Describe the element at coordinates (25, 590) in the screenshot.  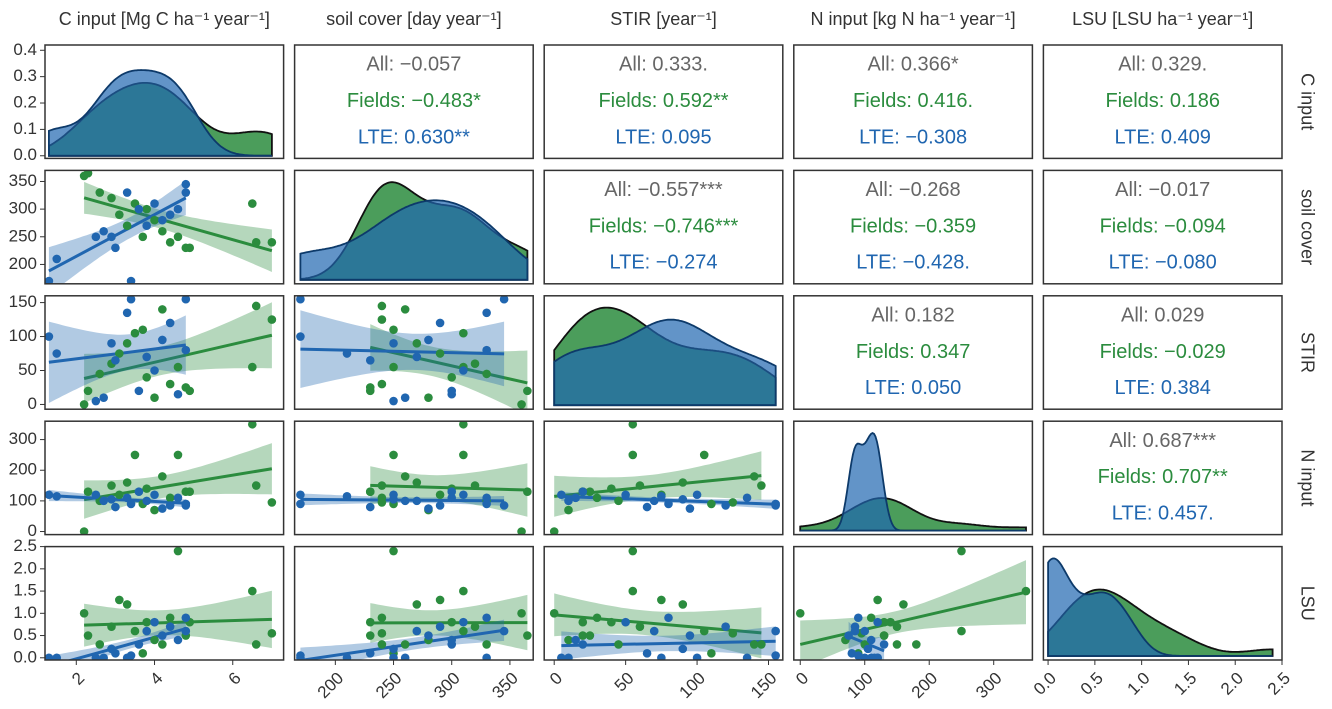
I see `y-tick-label: 1.5` at that location.